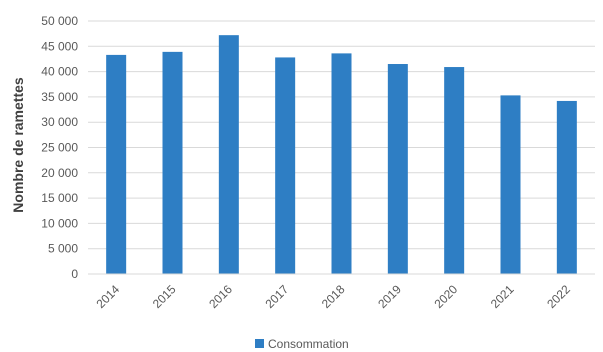 The height and width of the screenshot is (352, 603). I want to click on x-tick-label: 2020, so click(446, 296).